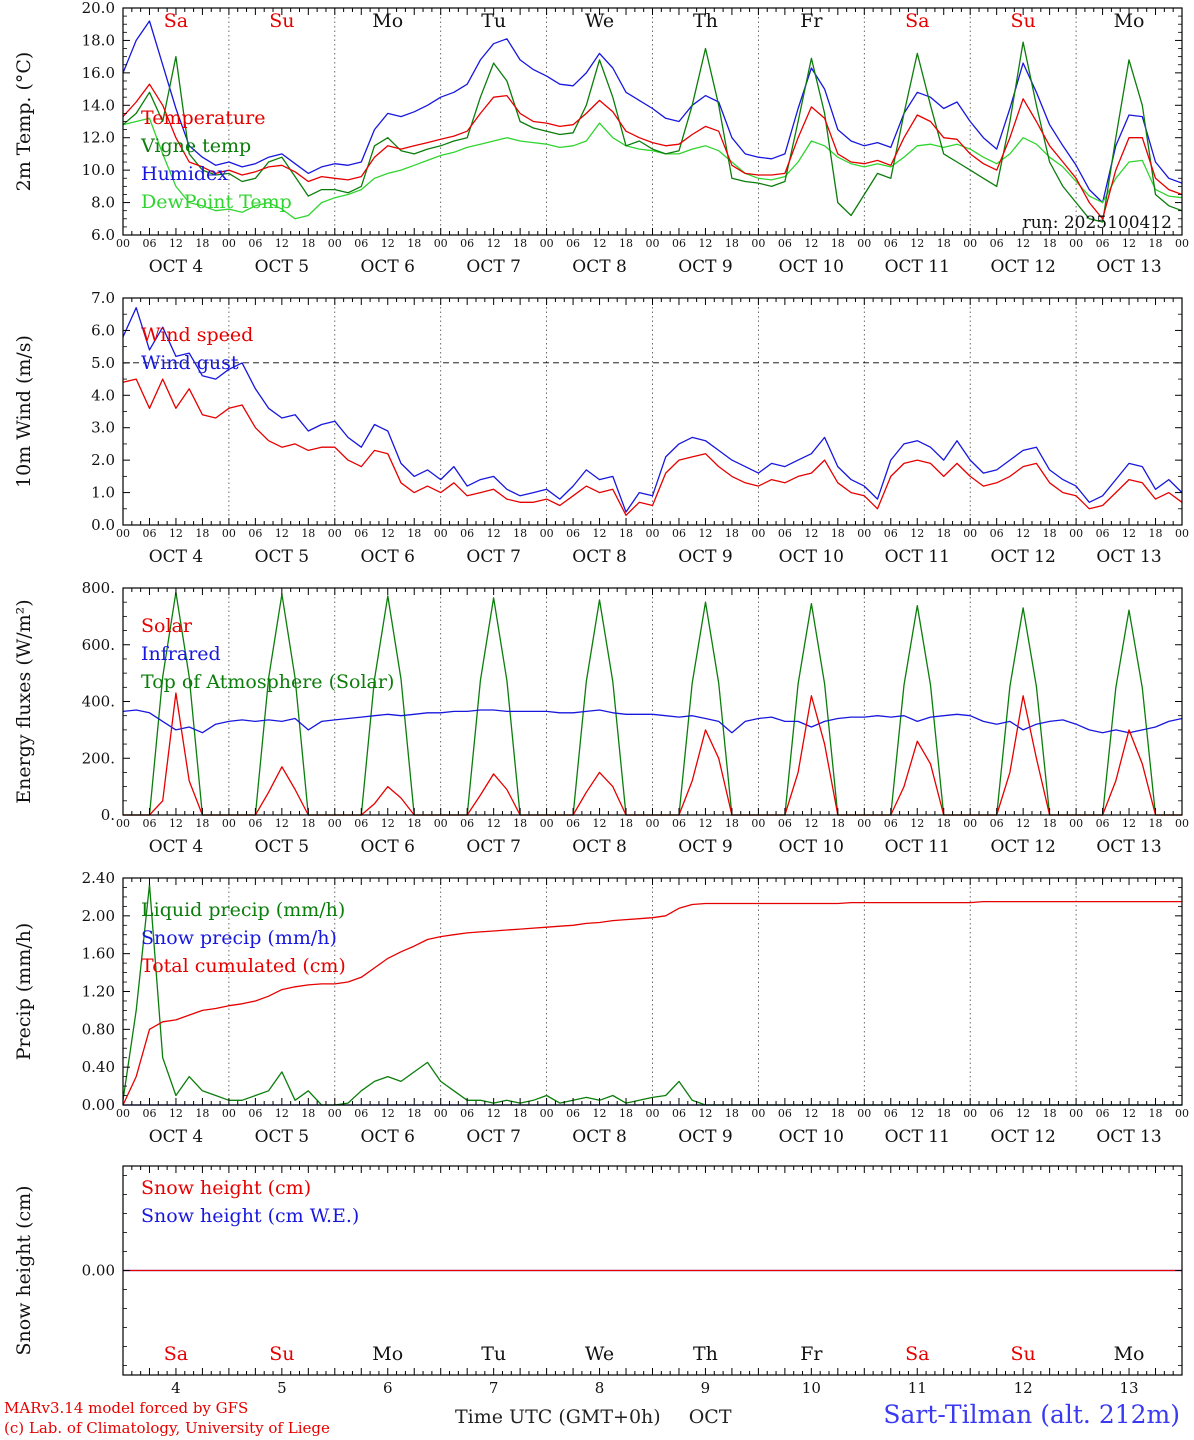 Image resolution: width=1194 pixels, height=1440 pixels. I want to click on y-axis-label: Precip (mm/h), so click(24, 992).